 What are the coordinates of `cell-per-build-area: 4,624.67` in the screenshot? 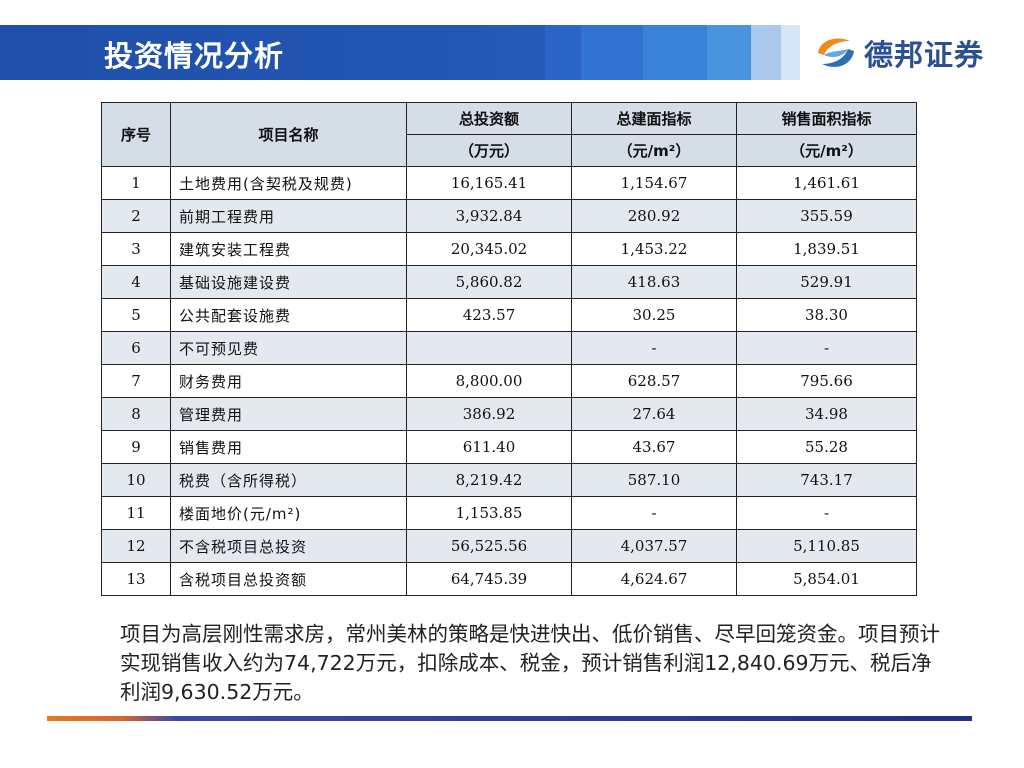 It's located at (654, 579).